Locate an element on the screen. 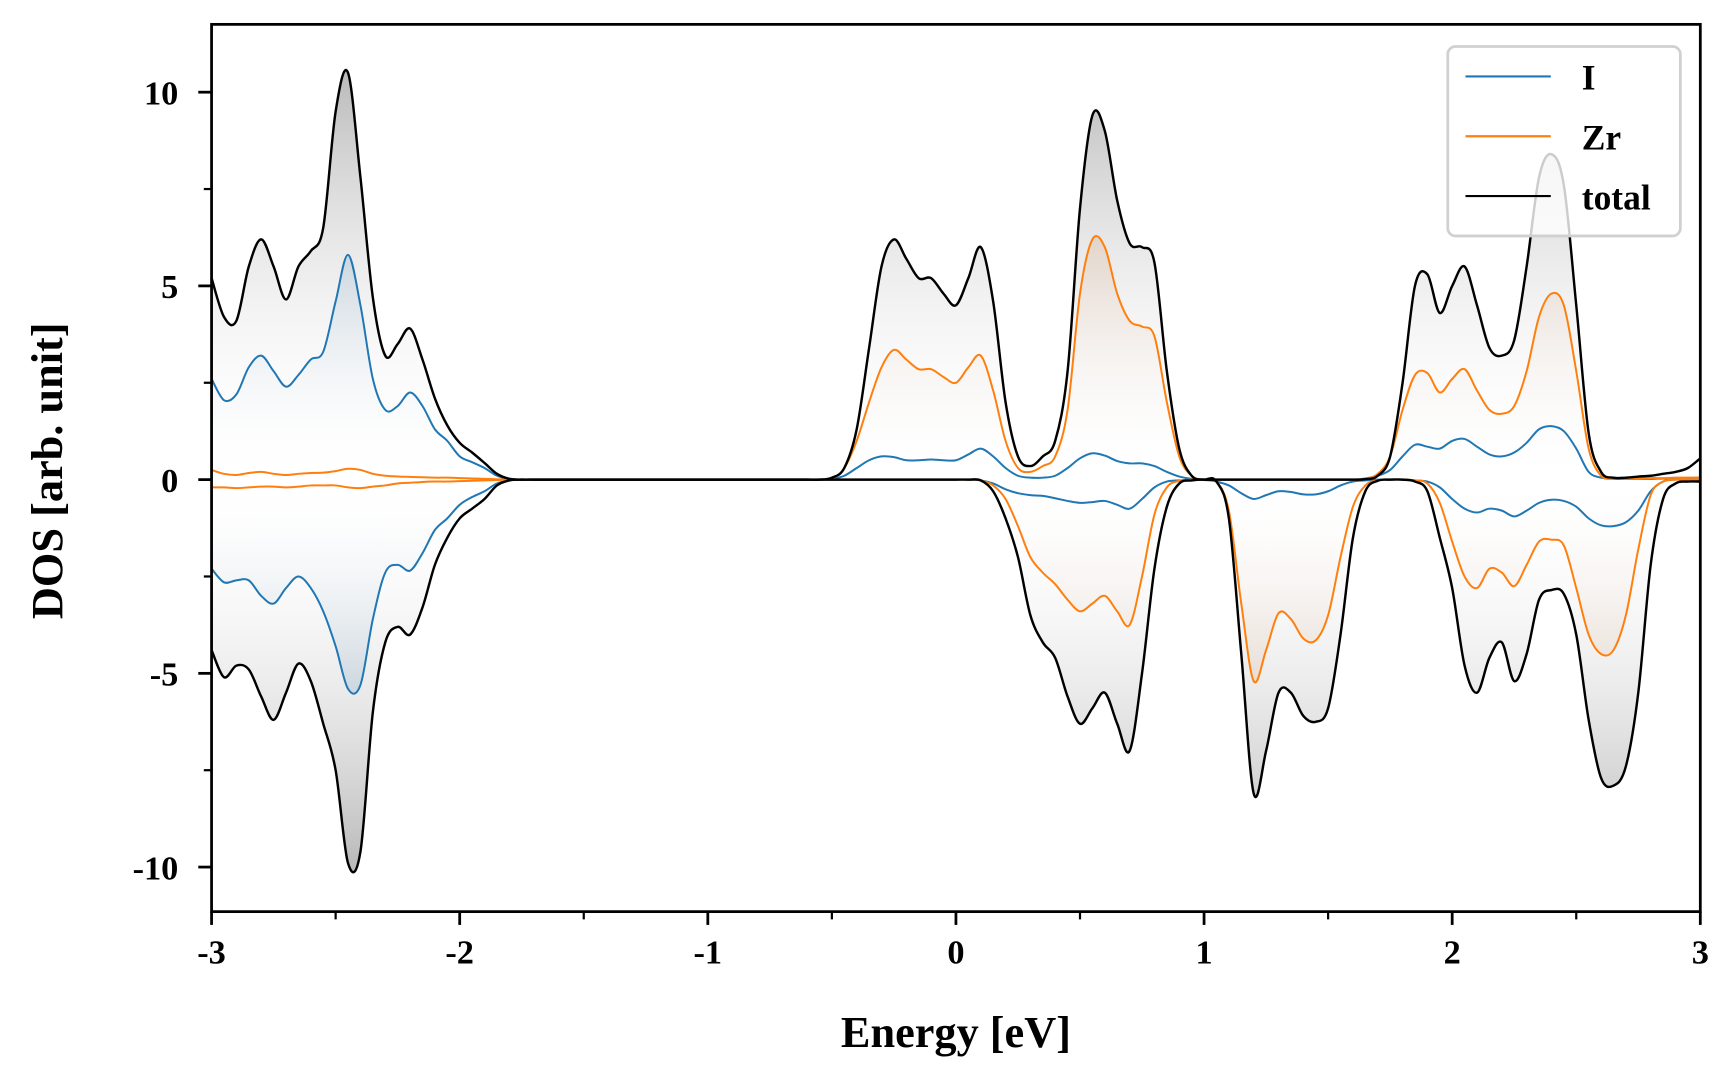 The height and width of the screenshot is (1080, 1728). x-tick-label: 2 is located at coordinates (1452, 953).